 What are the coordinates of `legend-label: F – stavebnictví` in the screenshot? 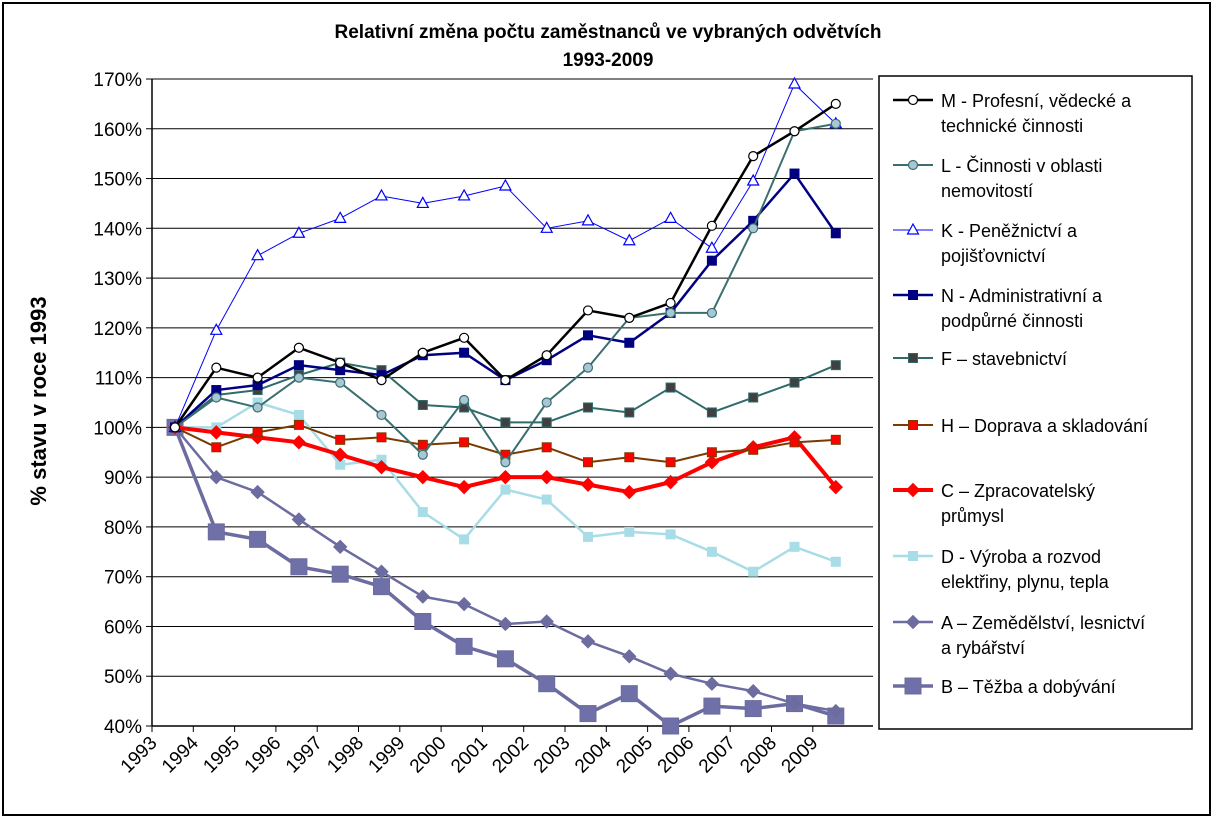 It's located at (1004, 359).